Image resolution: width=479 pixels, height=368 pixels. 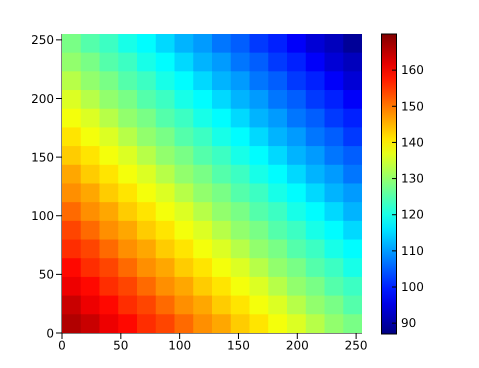 What do you see at coordinates (356, 345) in the screenshot?
I see `x-tick-label: 250` at bounding box center [356, 345].